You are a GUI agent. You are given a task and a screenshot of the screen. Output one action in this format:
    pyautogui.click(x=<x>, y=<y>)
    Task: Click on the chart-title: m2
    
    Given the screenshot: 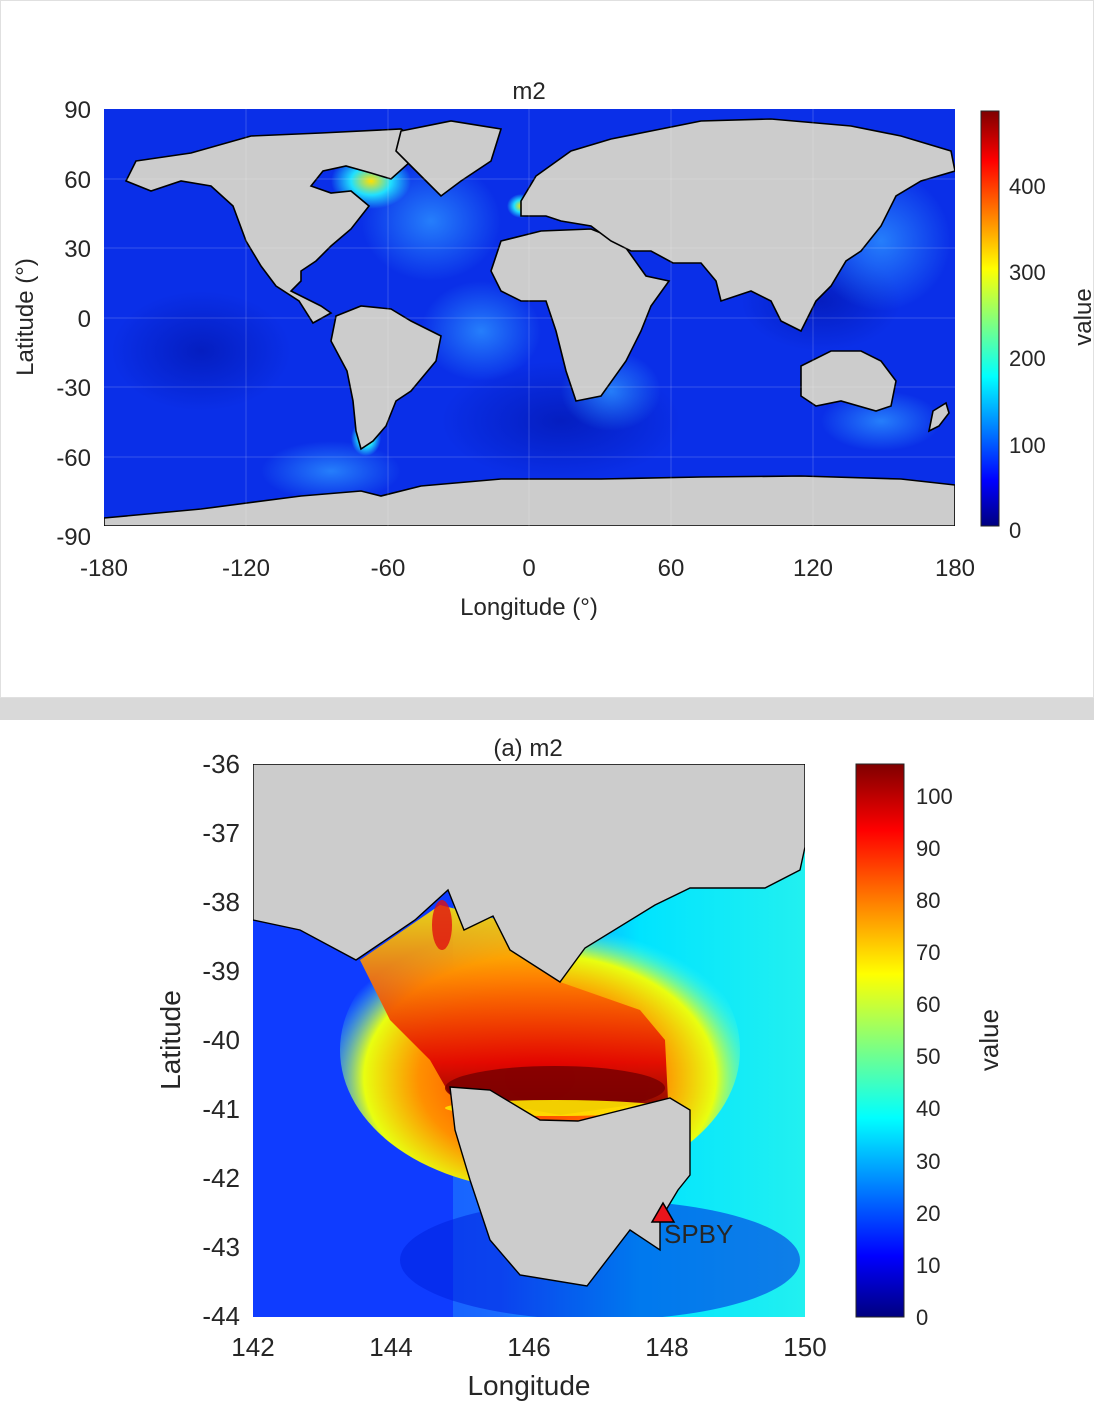 What is the action you would take?
    pyautogui.click(x=528, y=91)
    